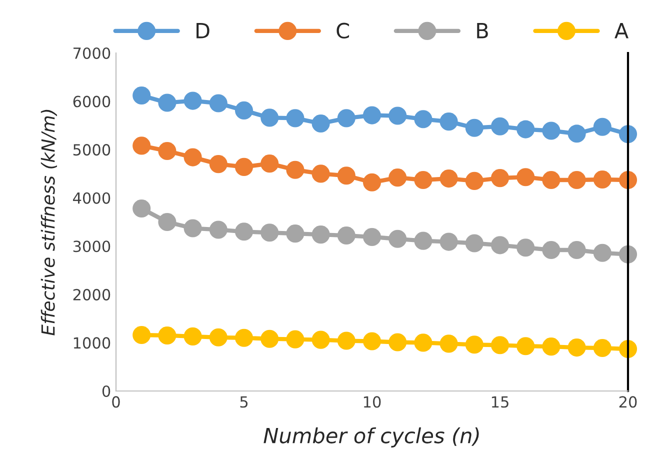 The height and width of the screenshot is (475, 649). I want to click on y-tick-label: 1000, so click(92, 343).